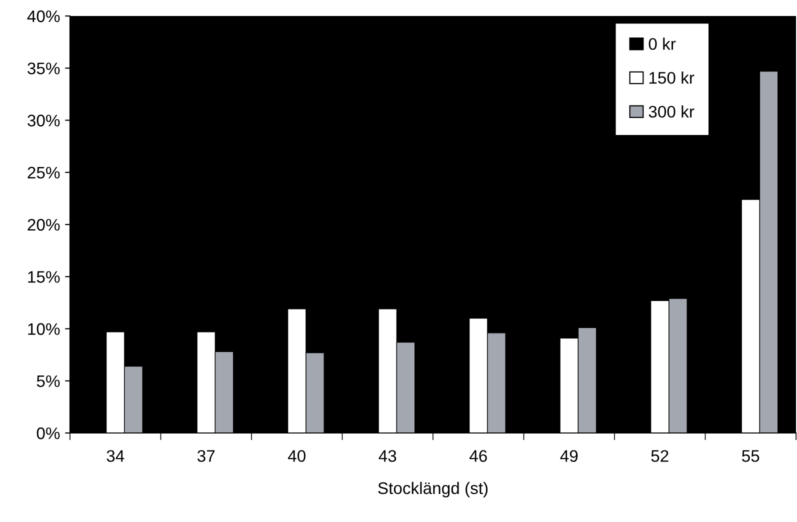  What do you see at coordinates (44, 172) in the screenshot?
I see `y-tick-label: 25%` at bounding box center [44, 172].